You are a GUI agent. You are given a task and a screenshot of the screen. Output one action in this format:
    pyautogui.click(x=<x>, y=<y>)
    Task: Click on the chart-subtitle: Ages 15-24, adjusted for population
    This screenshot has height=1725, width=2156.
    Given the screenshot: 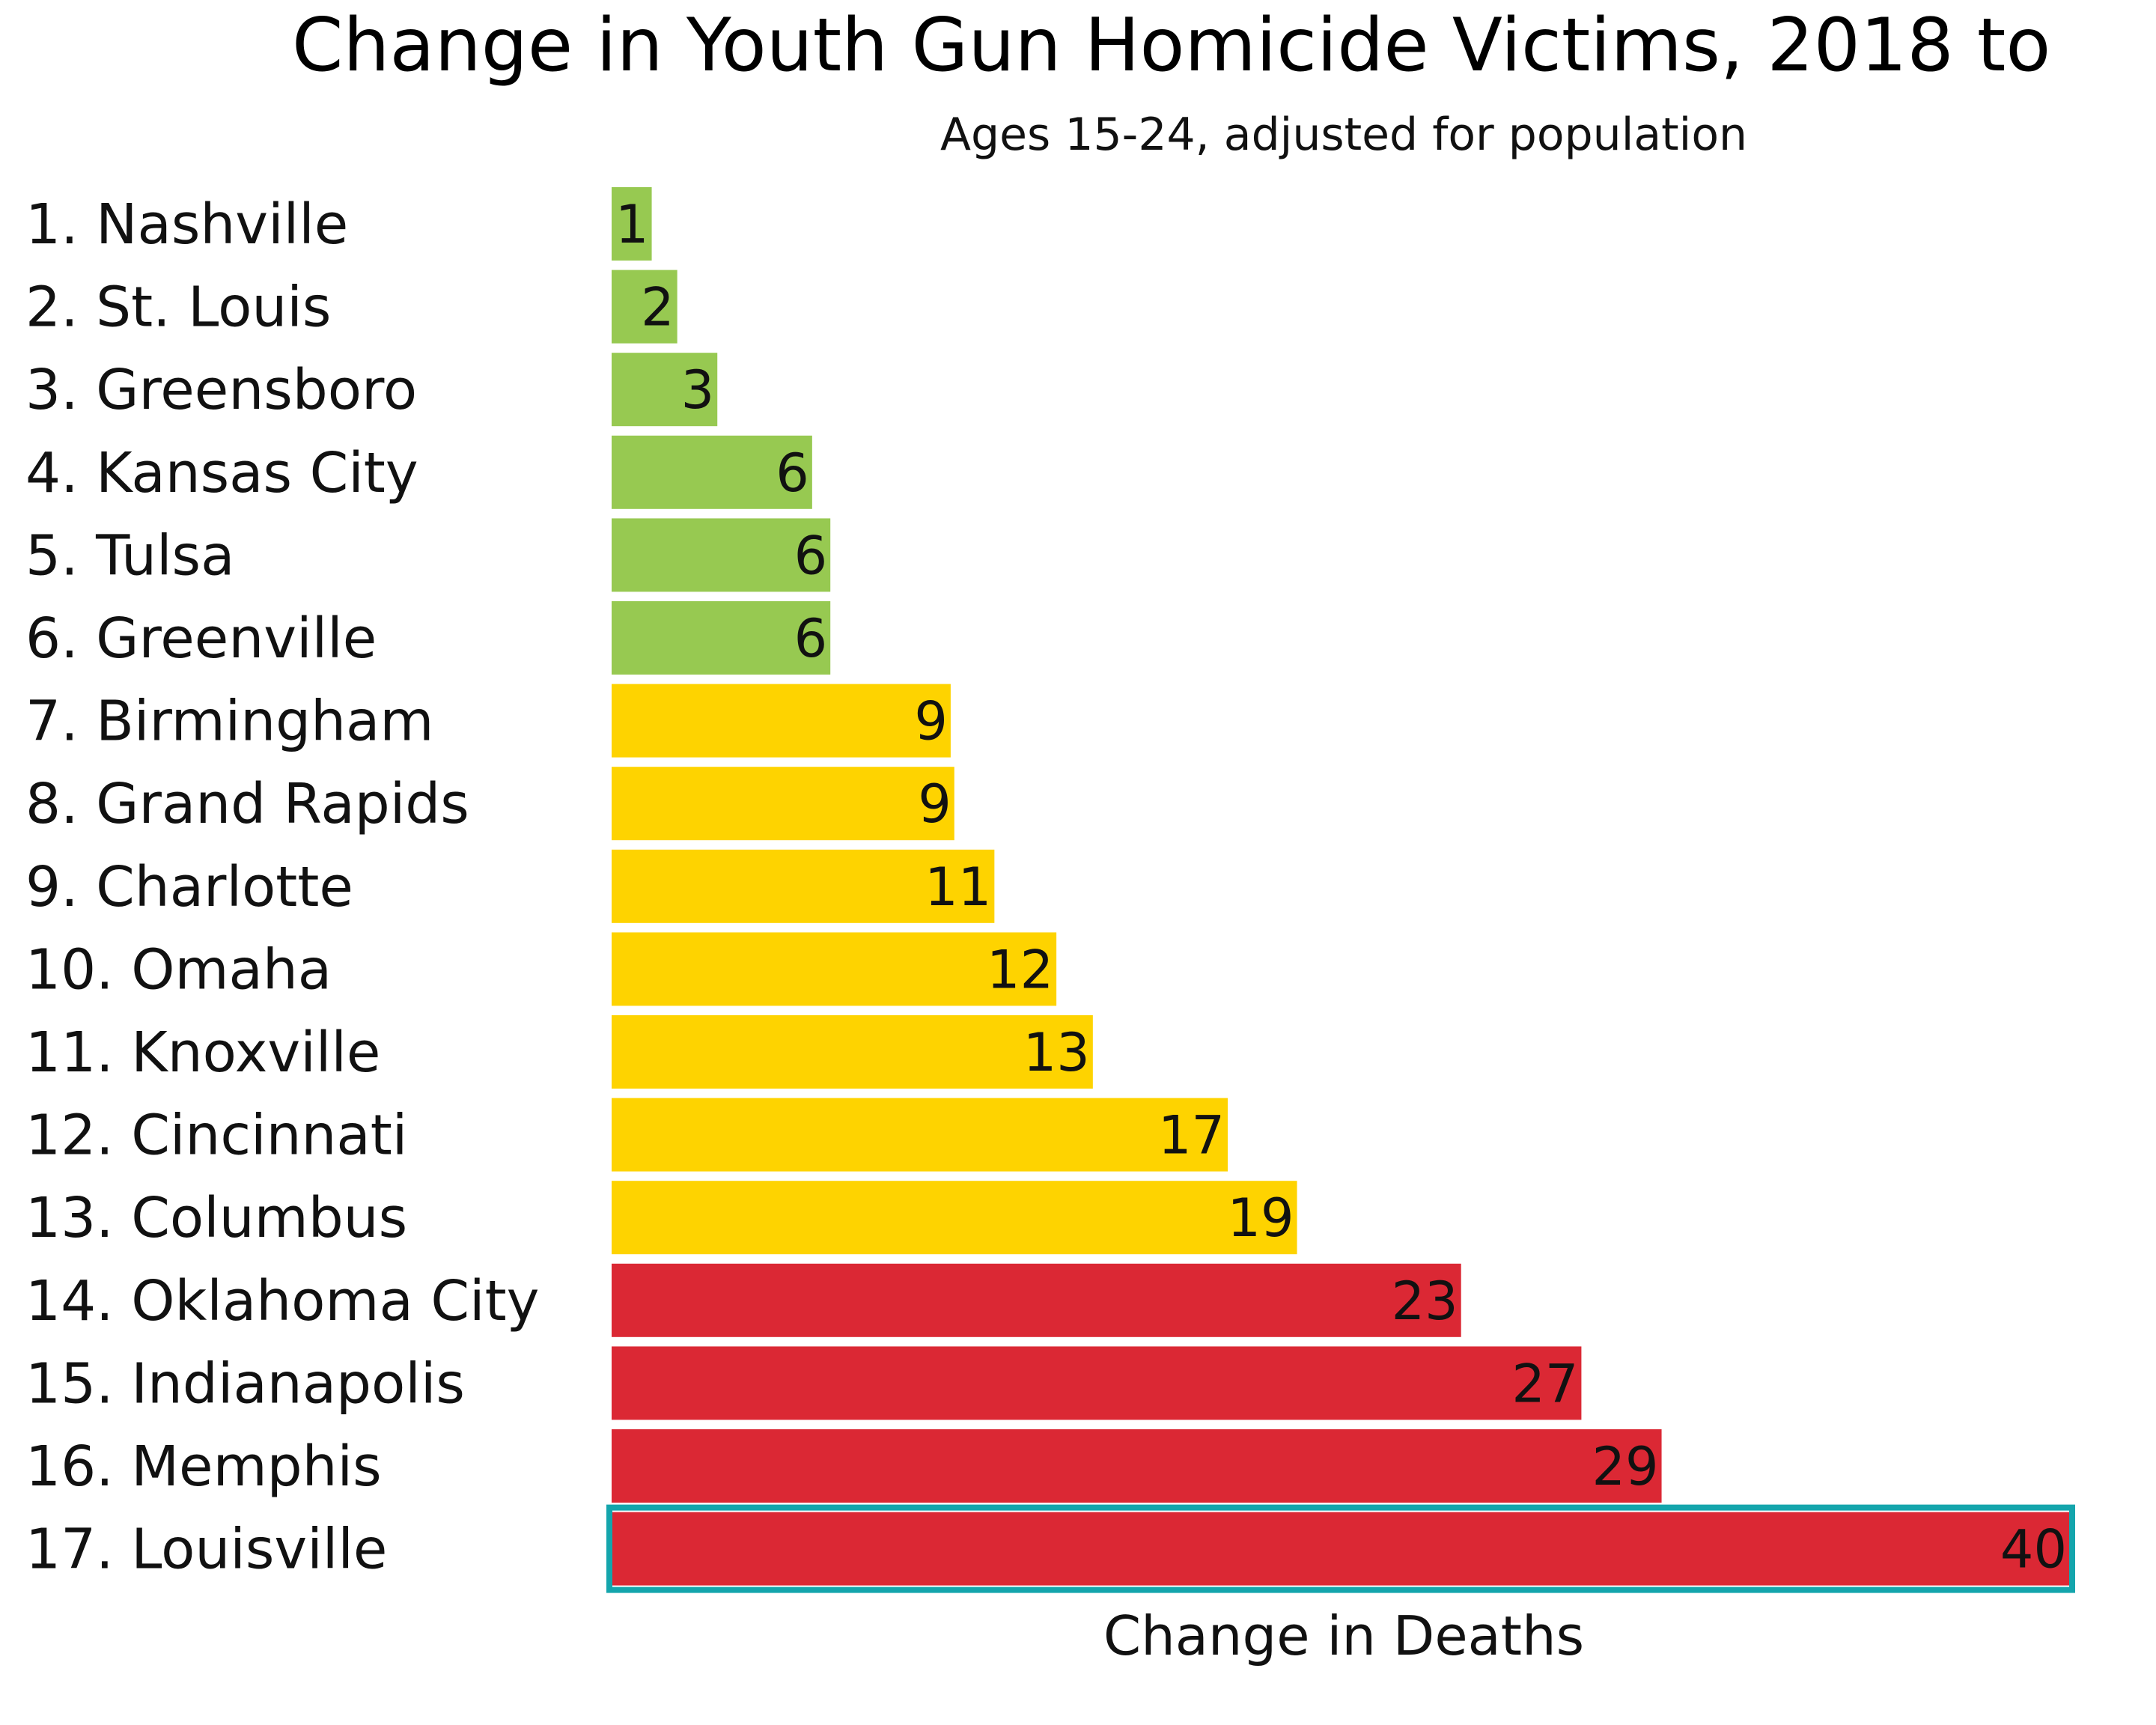 What is the action you would take?
    pyautogui.click(x=1343, y=135)
    